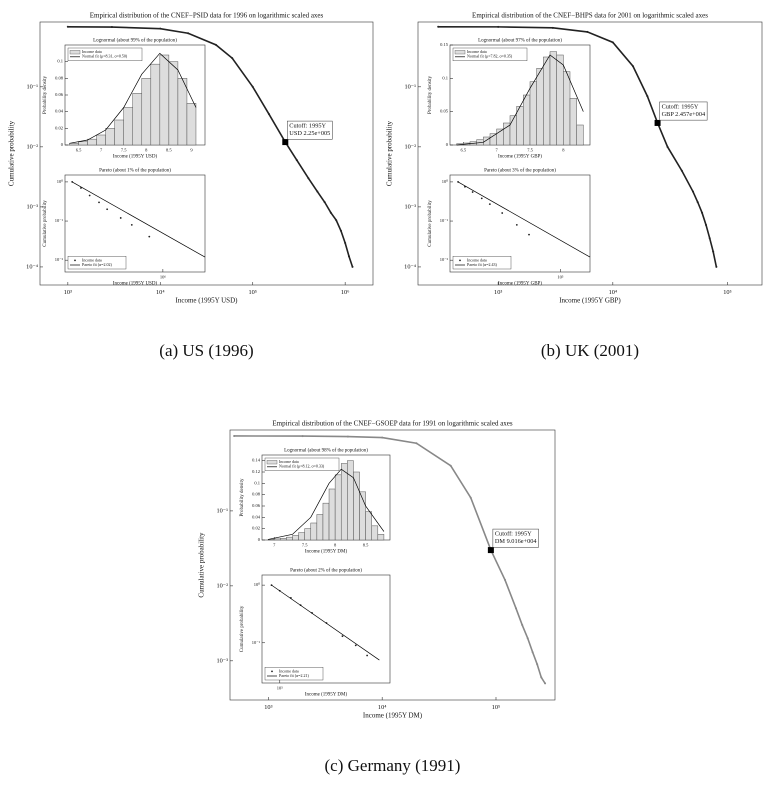  I want to click on y-tick-label: 0.02, so click(59, 127).